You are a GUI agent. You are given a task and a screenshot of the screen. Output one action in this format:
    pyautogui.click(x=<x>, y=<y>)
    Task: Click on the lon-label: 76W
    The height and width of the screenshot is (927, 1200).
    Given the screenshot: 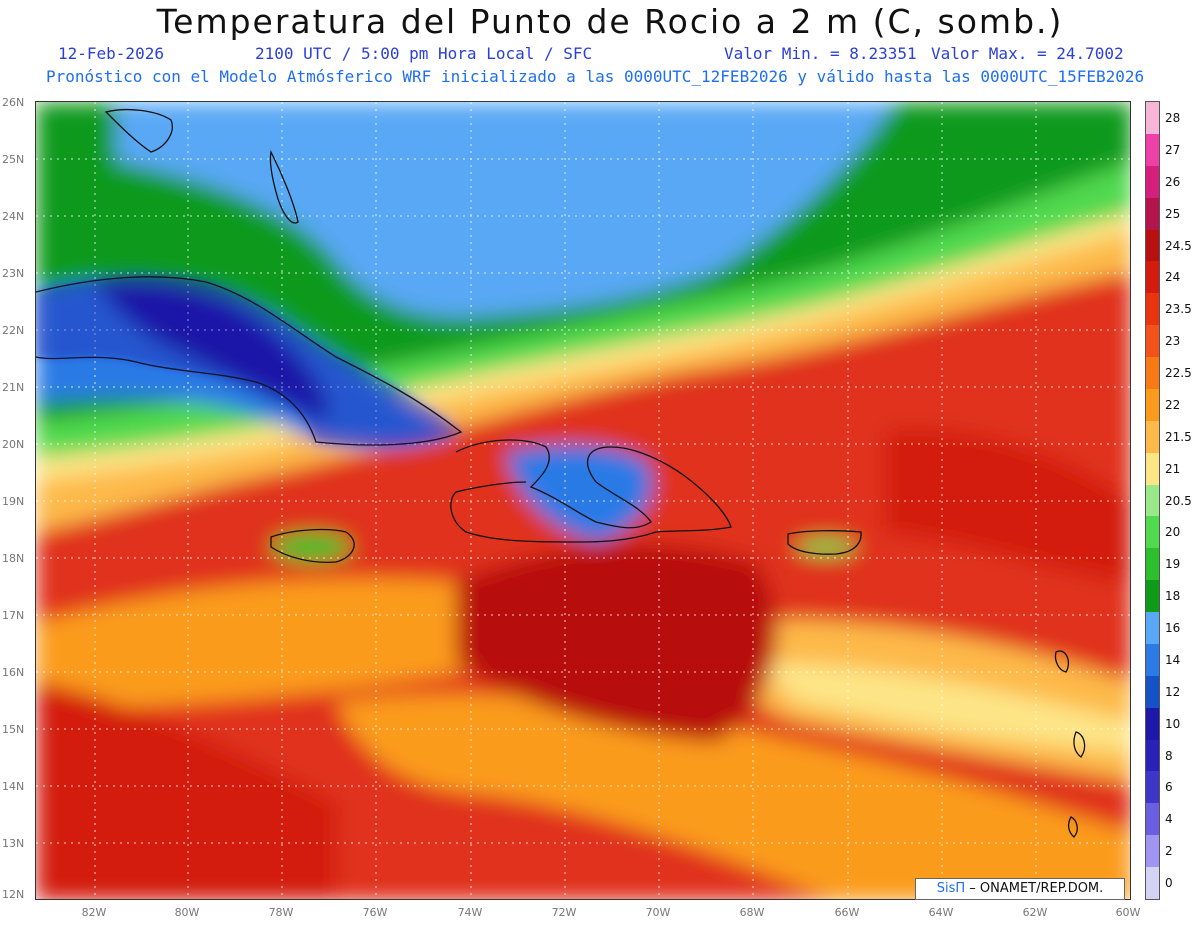 What is the action you would take?
    pyautogui.click(x=375, y=912)
    